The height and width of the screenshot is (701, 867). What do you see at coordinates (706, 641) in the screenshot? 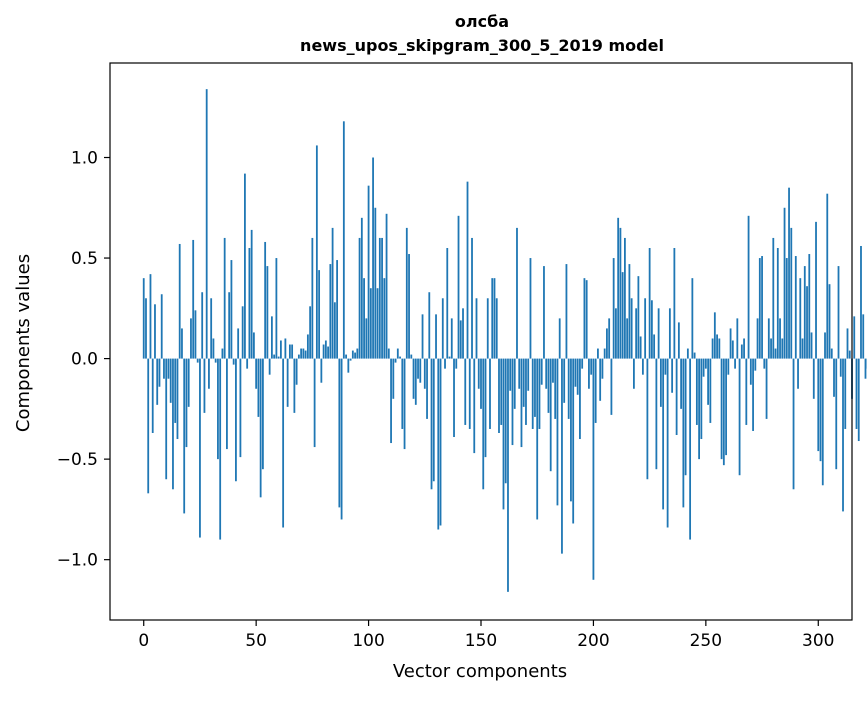
I see `x-tick-label: 250` at bounding box center [706, 641].